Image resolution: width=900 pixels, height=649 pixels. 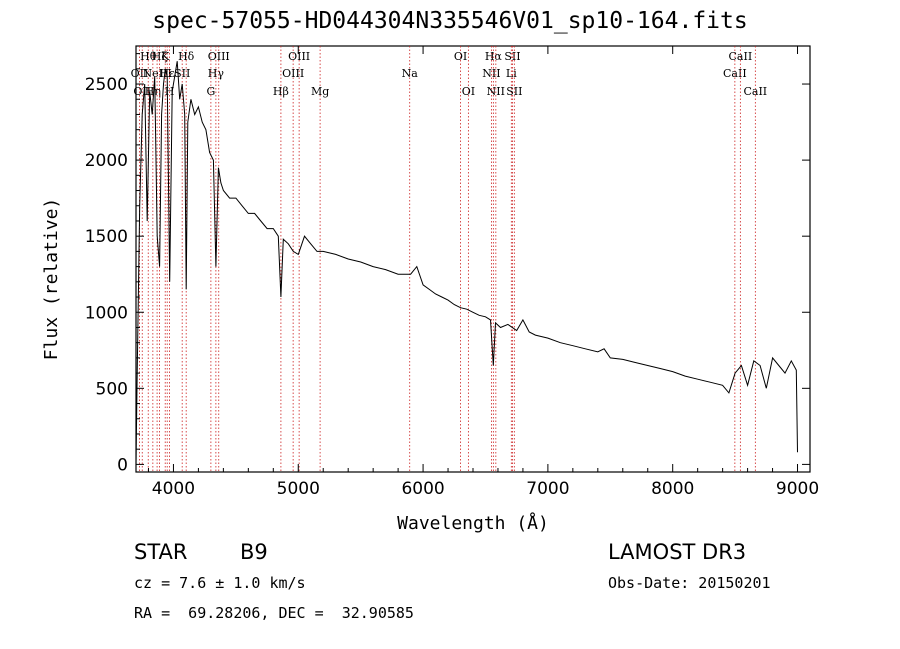 What do you see at coordinates (220, 583) in the screenshot?
I see `redshift-cz: cz = 7.6 ± 1.0 km/s` at bounding box center [220, 583].